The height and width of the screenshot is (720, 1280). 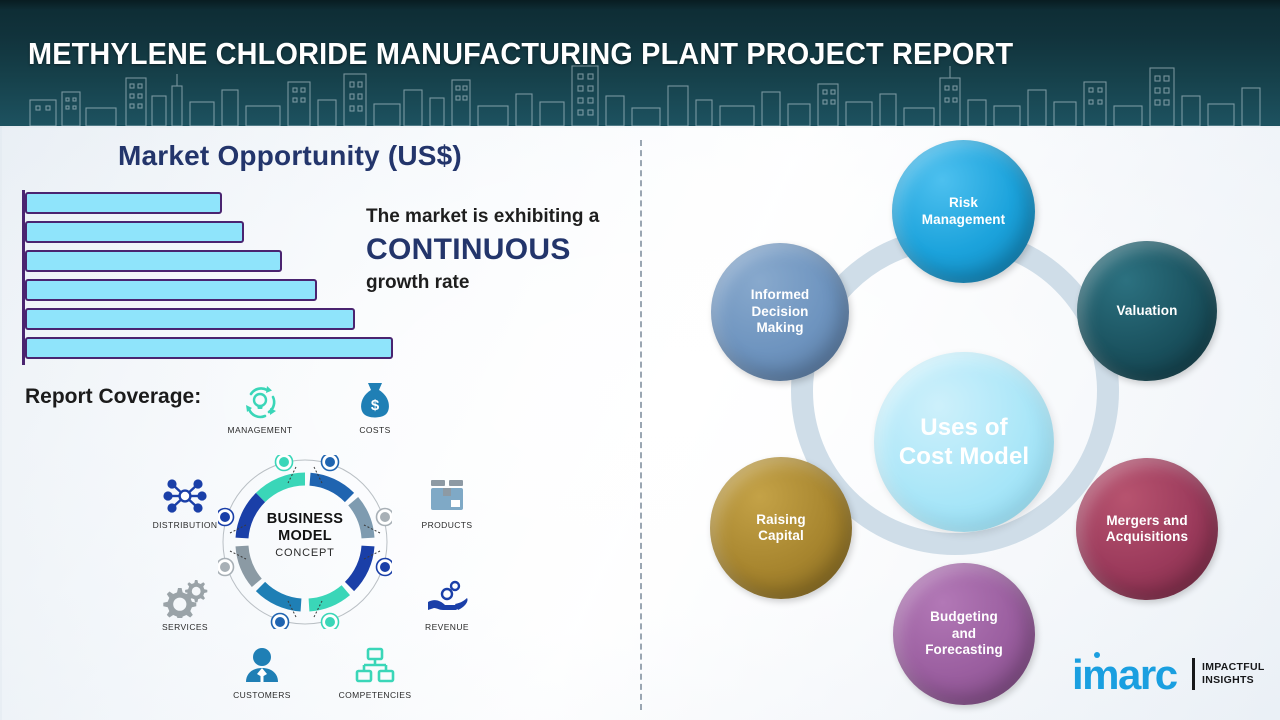 I want to click on node-text: Budgeting and Forecasting, so click(x=964, y=633).